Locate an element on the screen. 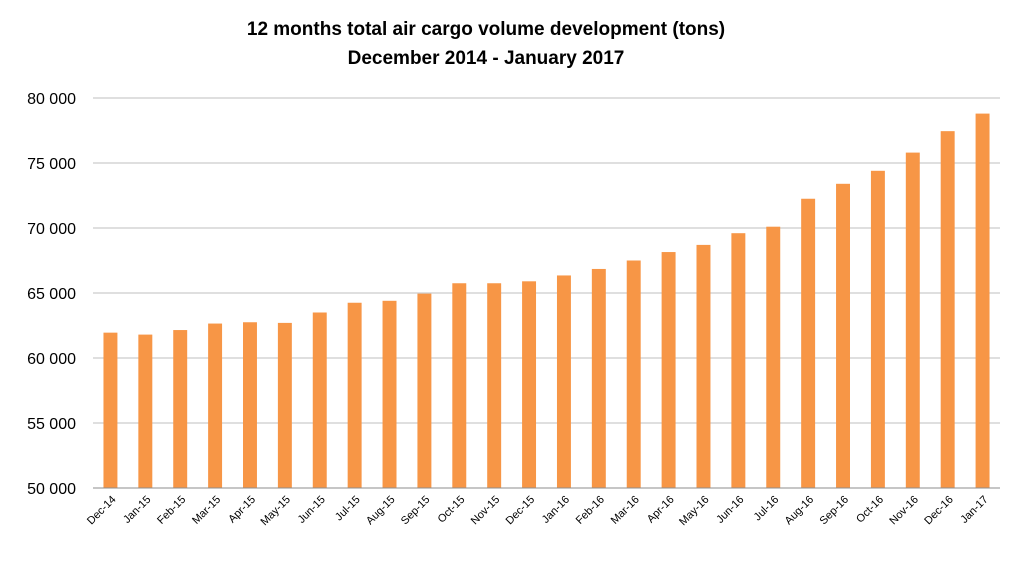 The image size is (1024, 571). chart-subtitle: December 2014 - January 2017 is located at coordinates (486, 58).